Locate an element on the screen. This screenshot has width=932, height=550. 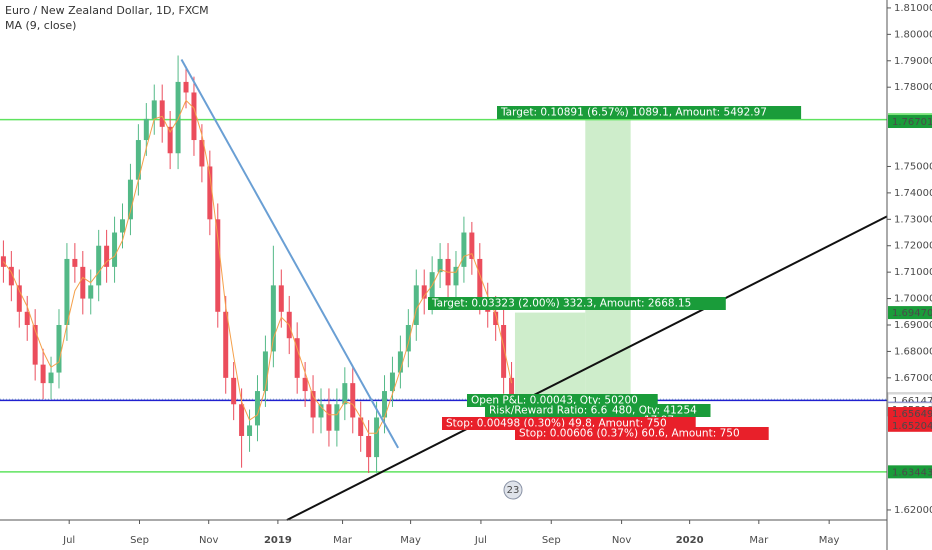
y-tick-label: 1.62000 is located at coordinates (913, 510).